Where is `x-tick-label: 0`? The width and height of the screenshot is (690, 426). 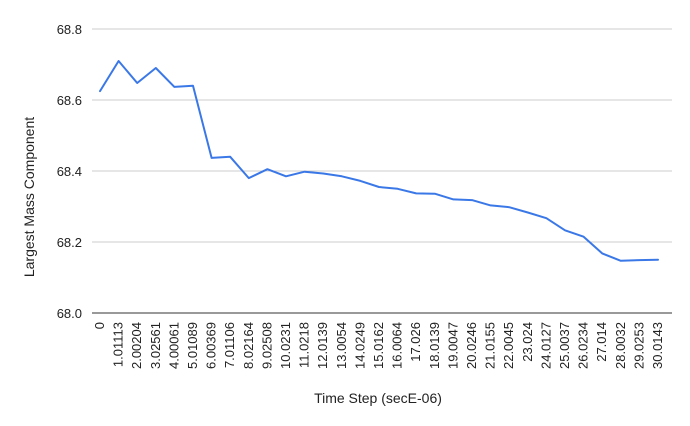
x-tick-label: 0 is located at coordinates (99, 325).